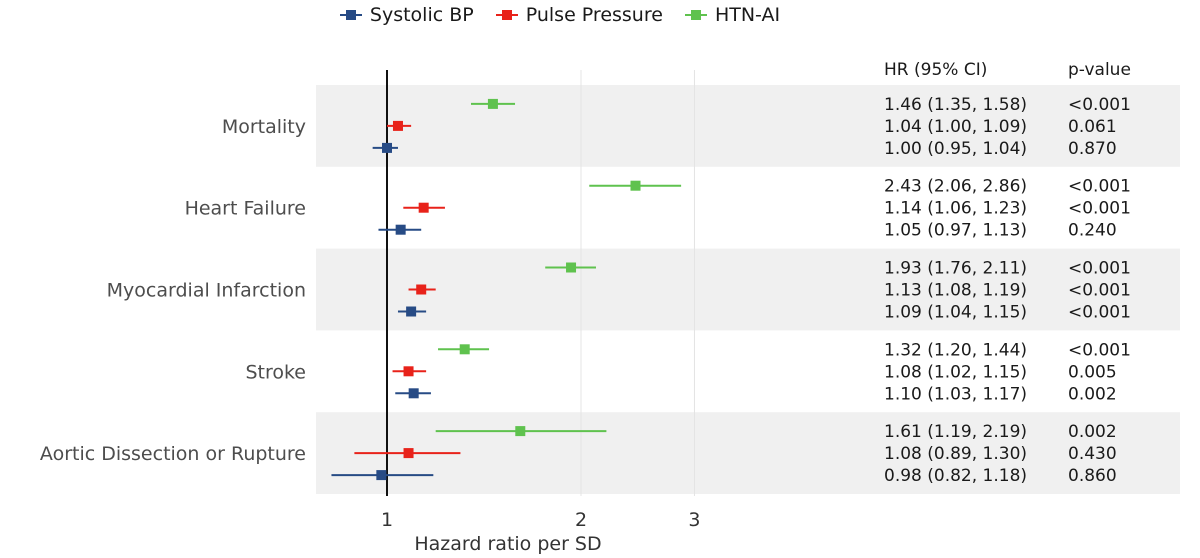 This screenshot has height=558, width=1200. Describe the element at coordinates (173, 454) in the screenshot. I see `outcome-label-aortic-dissection-or-rupture: Aortic Dissection or Rupture` at that location.